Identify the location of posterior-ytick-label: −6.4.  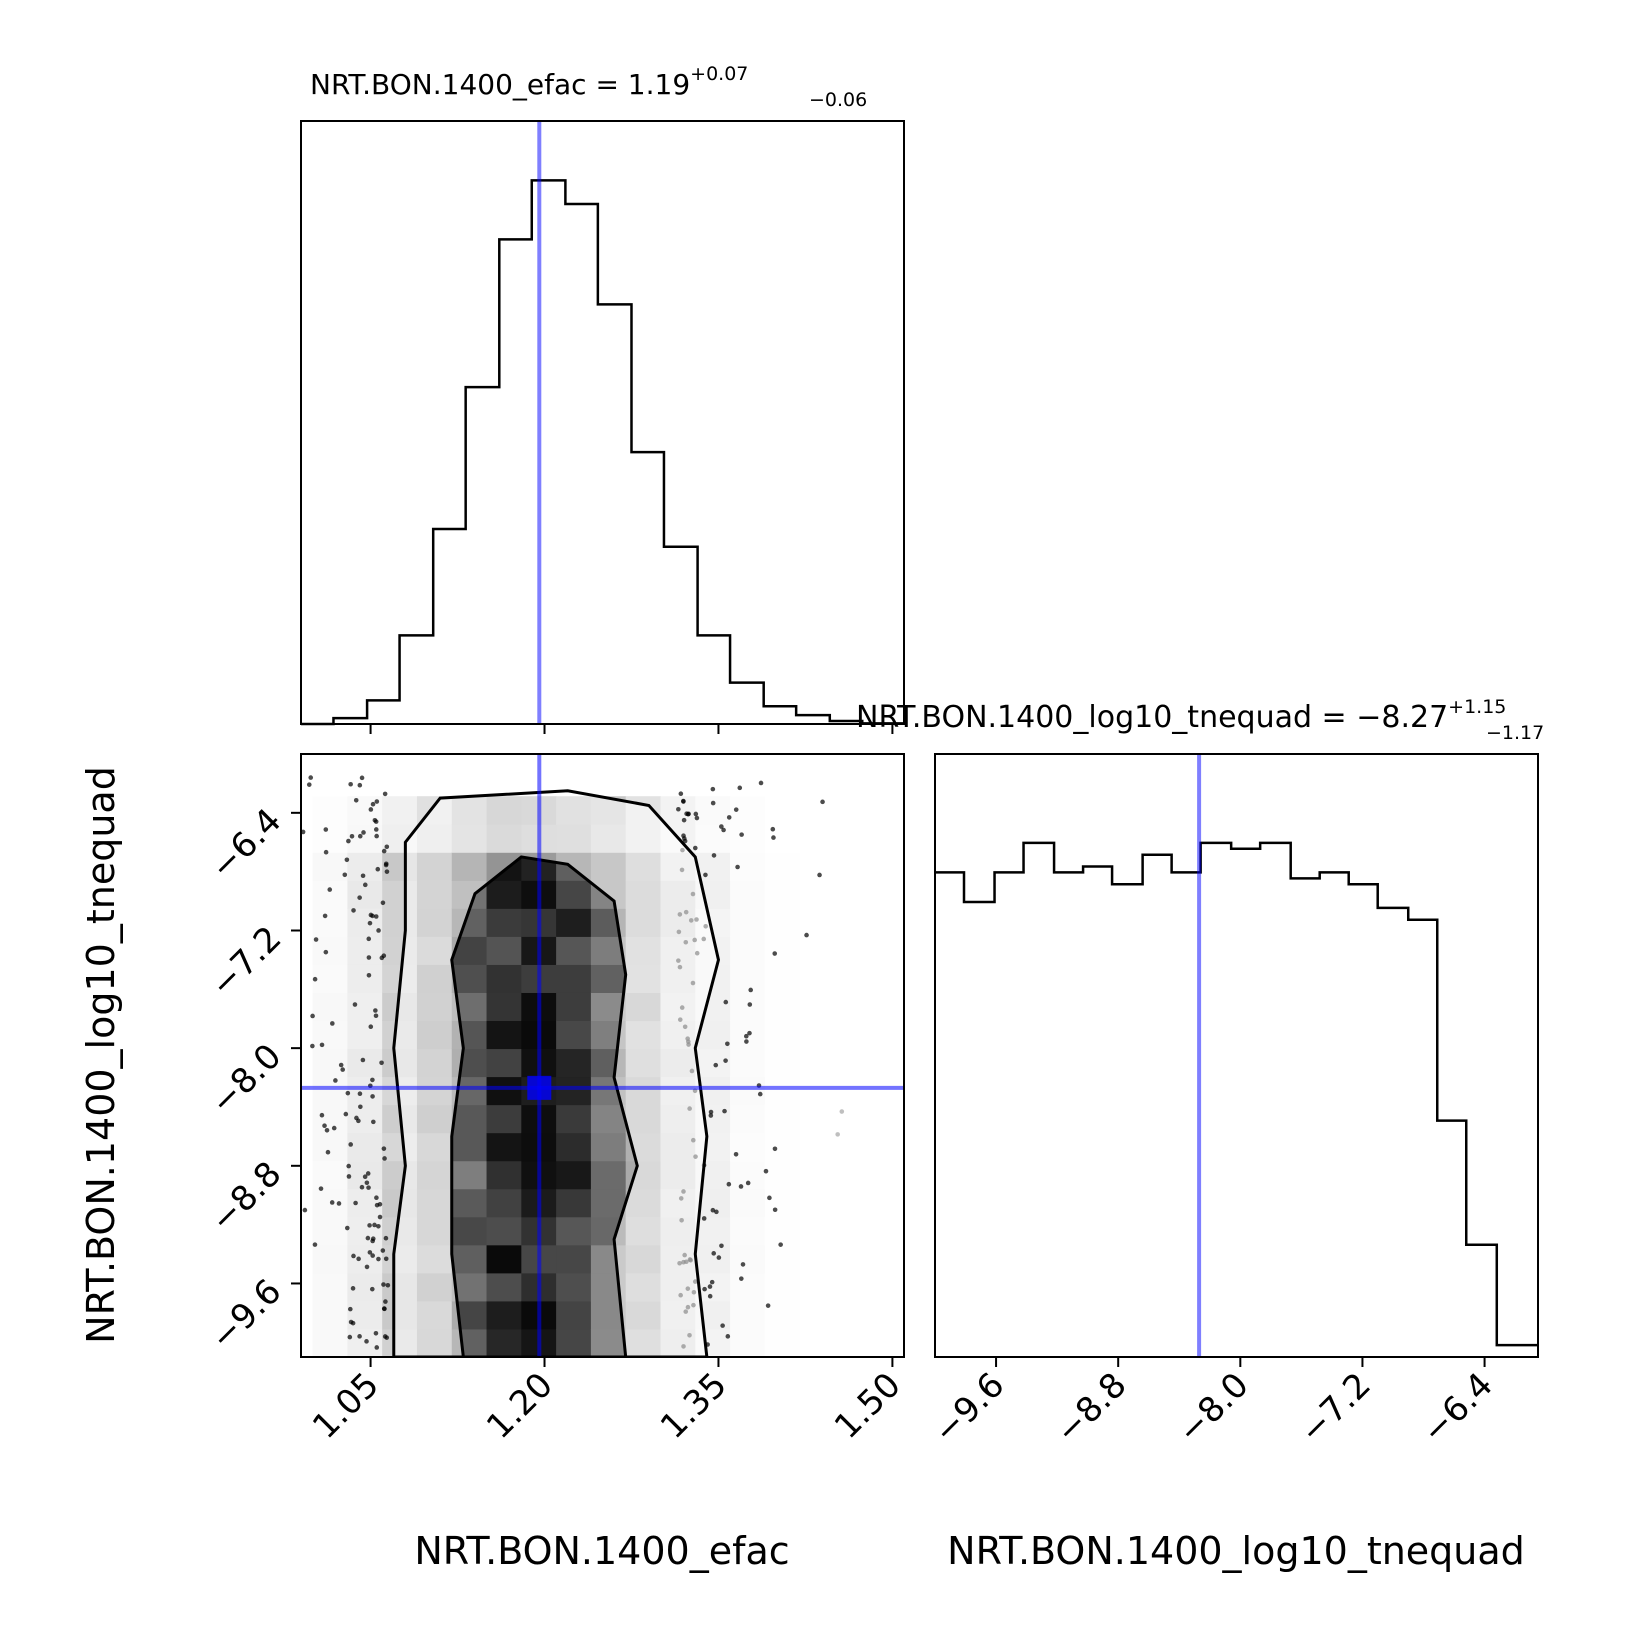
(246, 844).